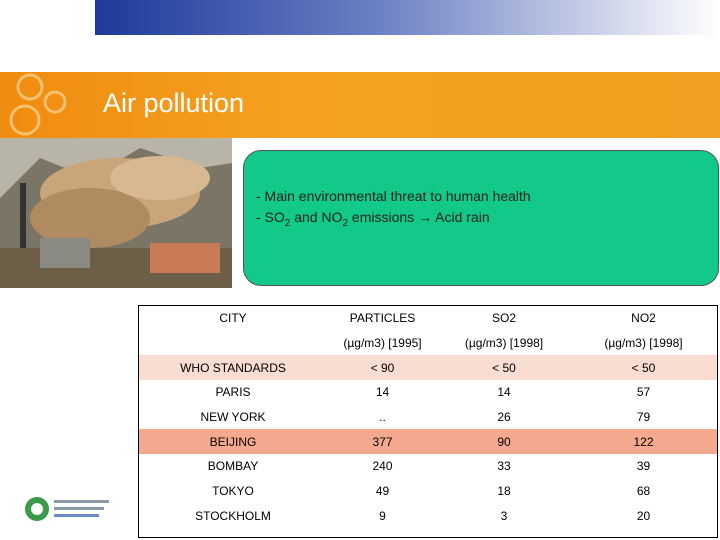  I want to click on table-cell: < 90, so click(382, 368).